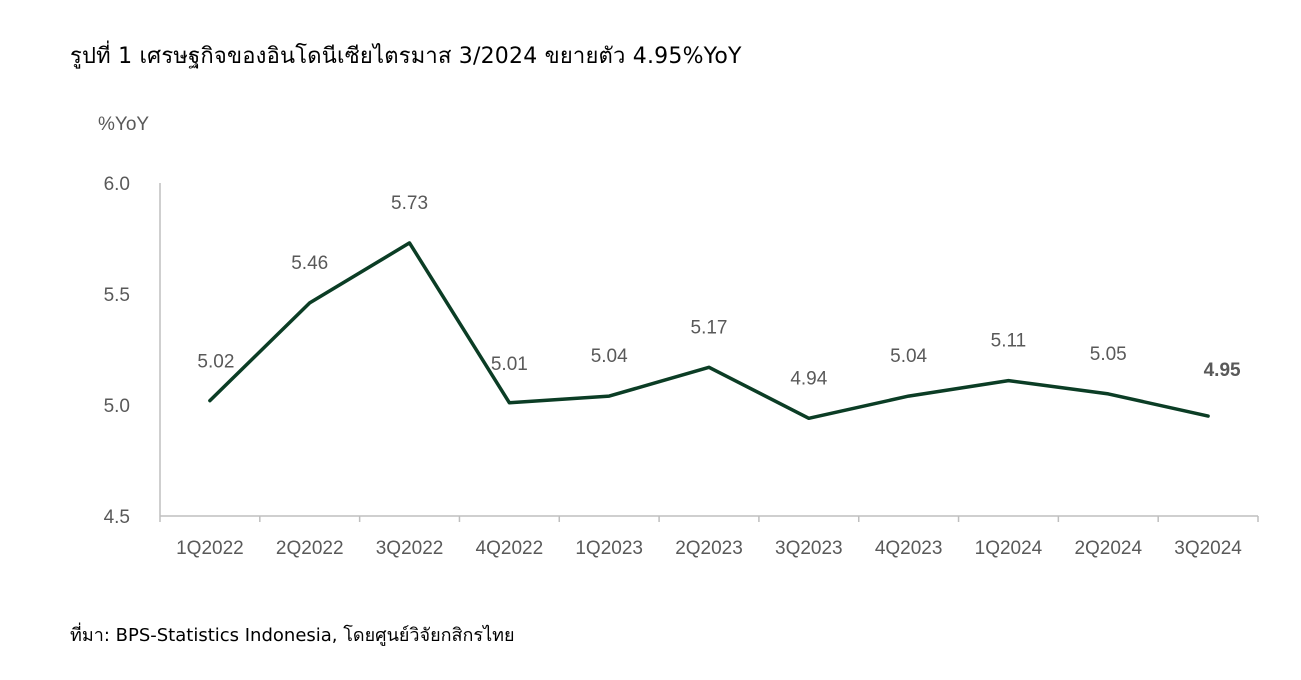 The height and width of the screenshot is (680, 1301). Describe the element at coordinates (309, 263) in the screenshot. I see `data-label: 5.46` at that location.